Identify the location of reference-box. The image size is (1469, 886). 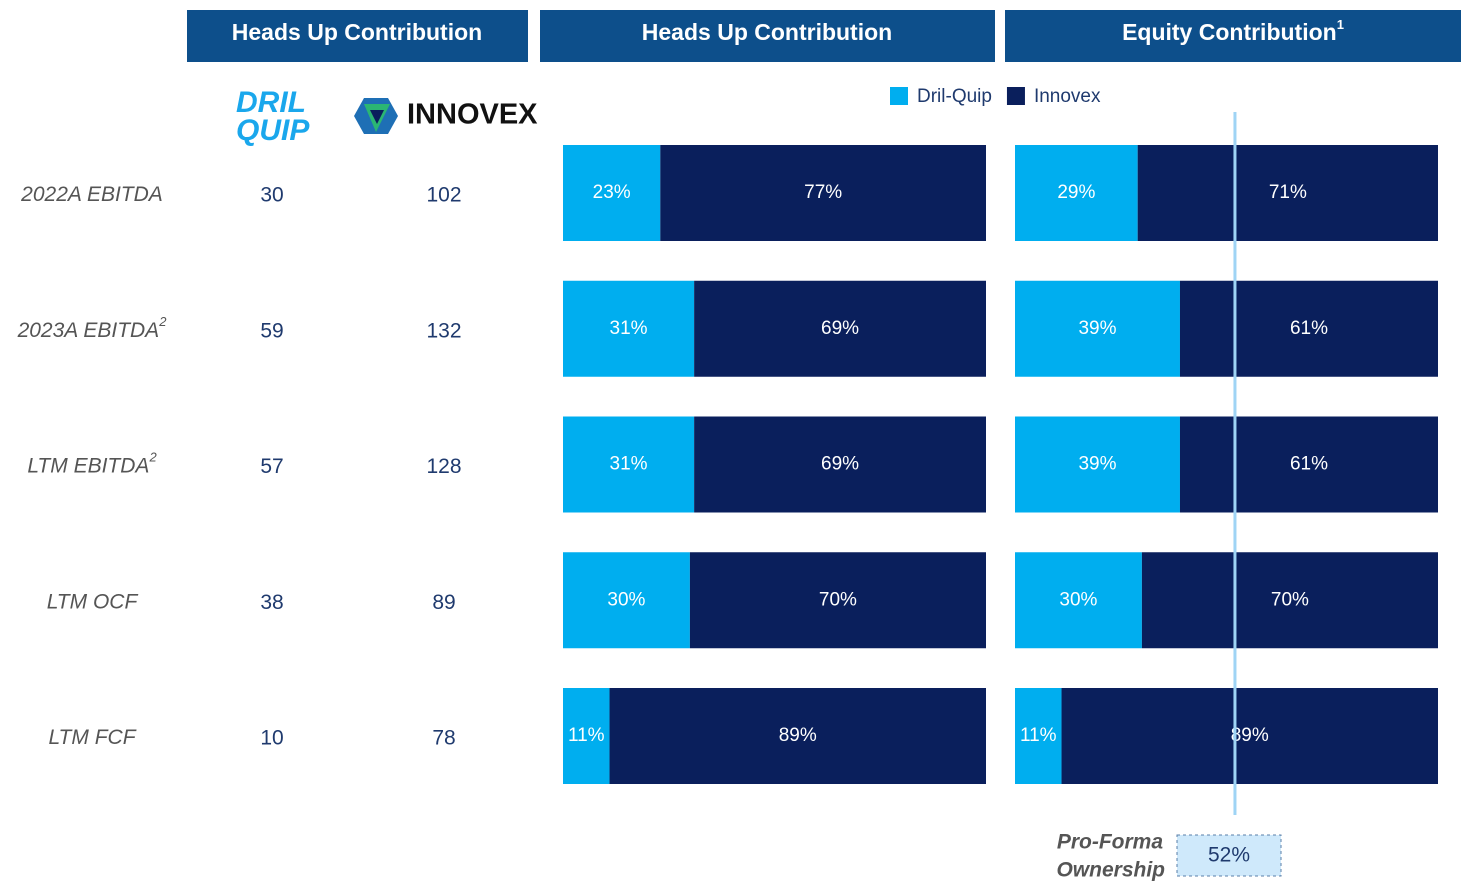
(1229, 855).